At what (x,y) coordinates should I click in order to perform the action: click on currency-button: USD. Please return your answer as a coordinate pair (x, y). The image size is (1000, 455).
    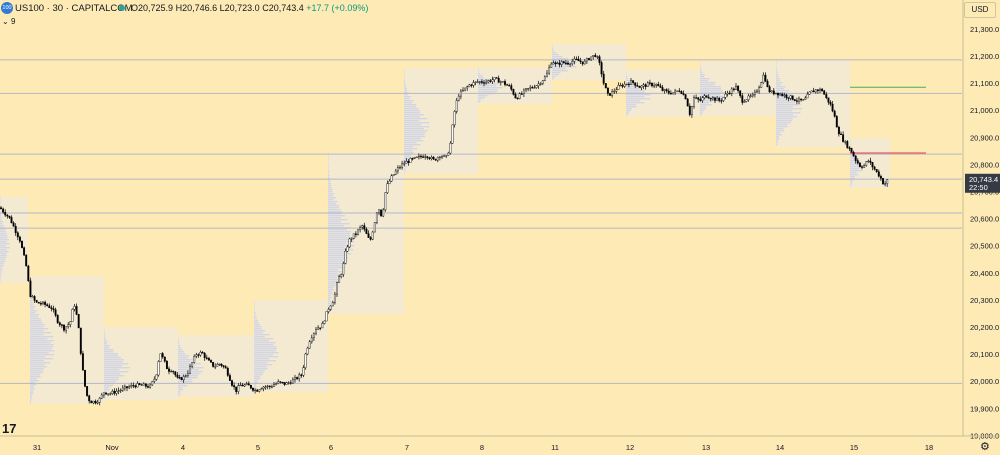
    Looking at the image, I should click on (980, 10).